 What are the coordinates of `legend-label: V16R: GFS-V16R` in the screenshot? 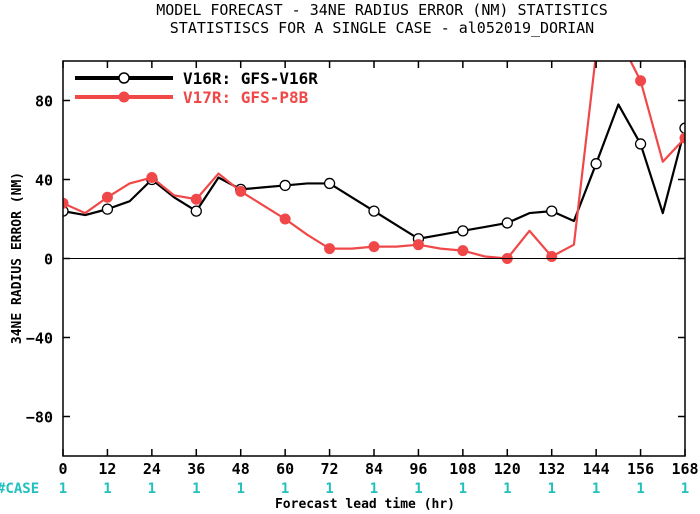 It's located at (250, 78).